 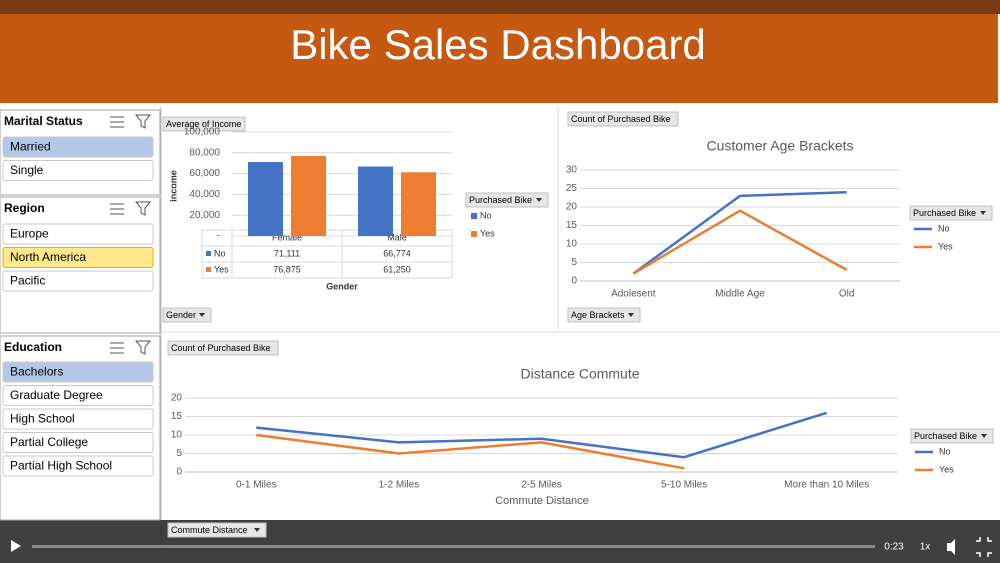 What do you see at coordinates (204, 194) in the screenshot?
I see `y-tick-label: 40,000` at bounding box center [204, 194].